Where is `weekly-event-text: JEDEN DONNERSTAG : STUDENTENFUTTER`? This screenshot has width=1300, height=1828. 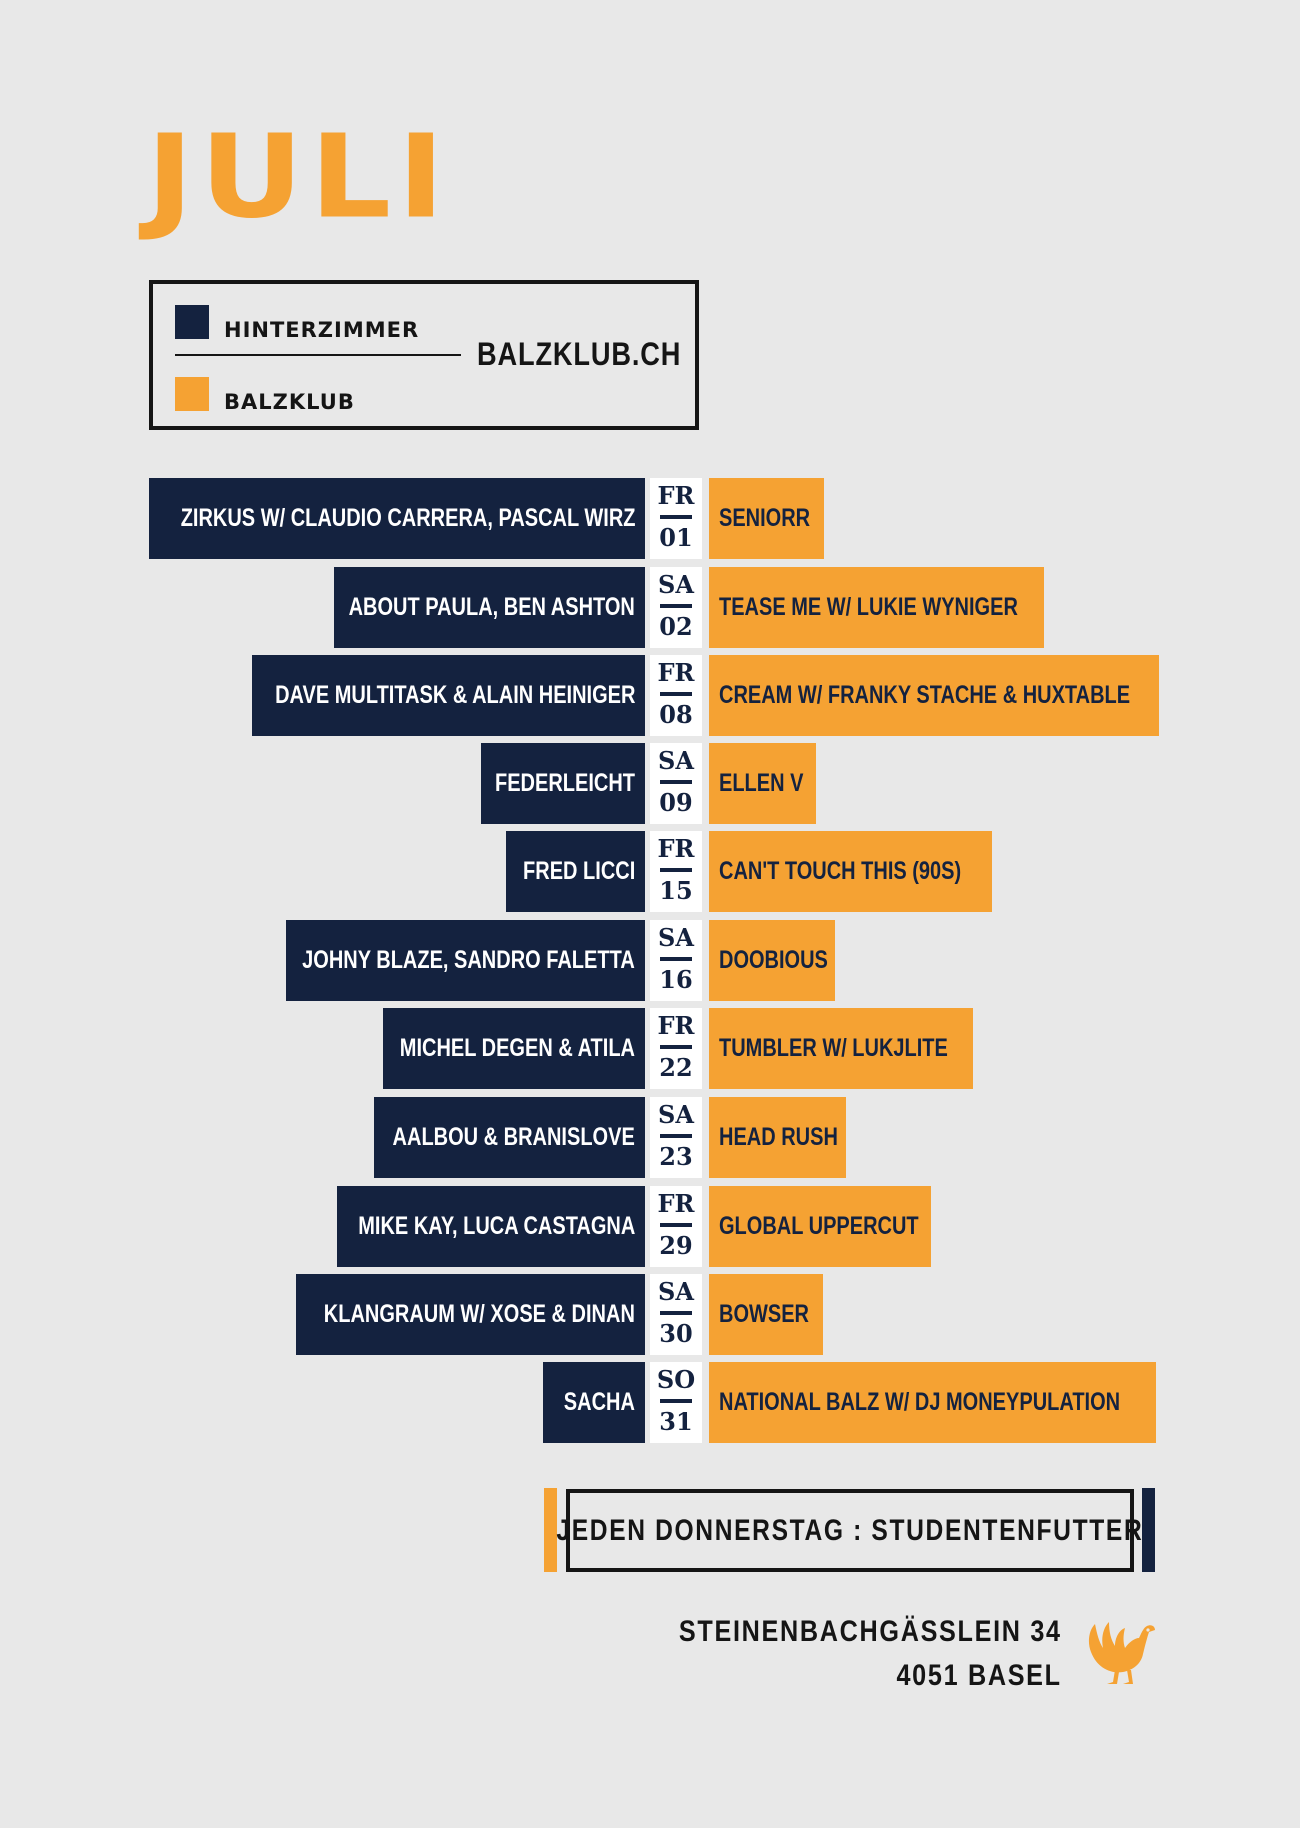
weekly-event-text: JEDEN DONNERSTAG : STUDENTENFUTTER is located at coordinates (850, 1530).